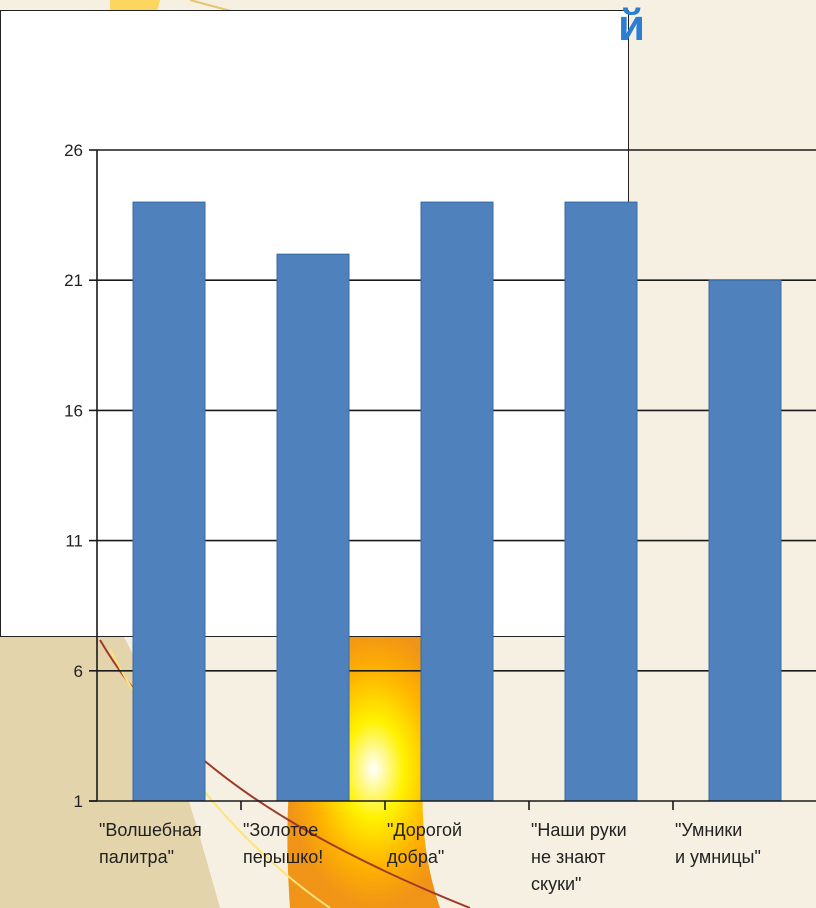 The height and width of the screenshot is (908, 816). I want to click on x-tick-label: "Умники и умницы", so click(718, 843).